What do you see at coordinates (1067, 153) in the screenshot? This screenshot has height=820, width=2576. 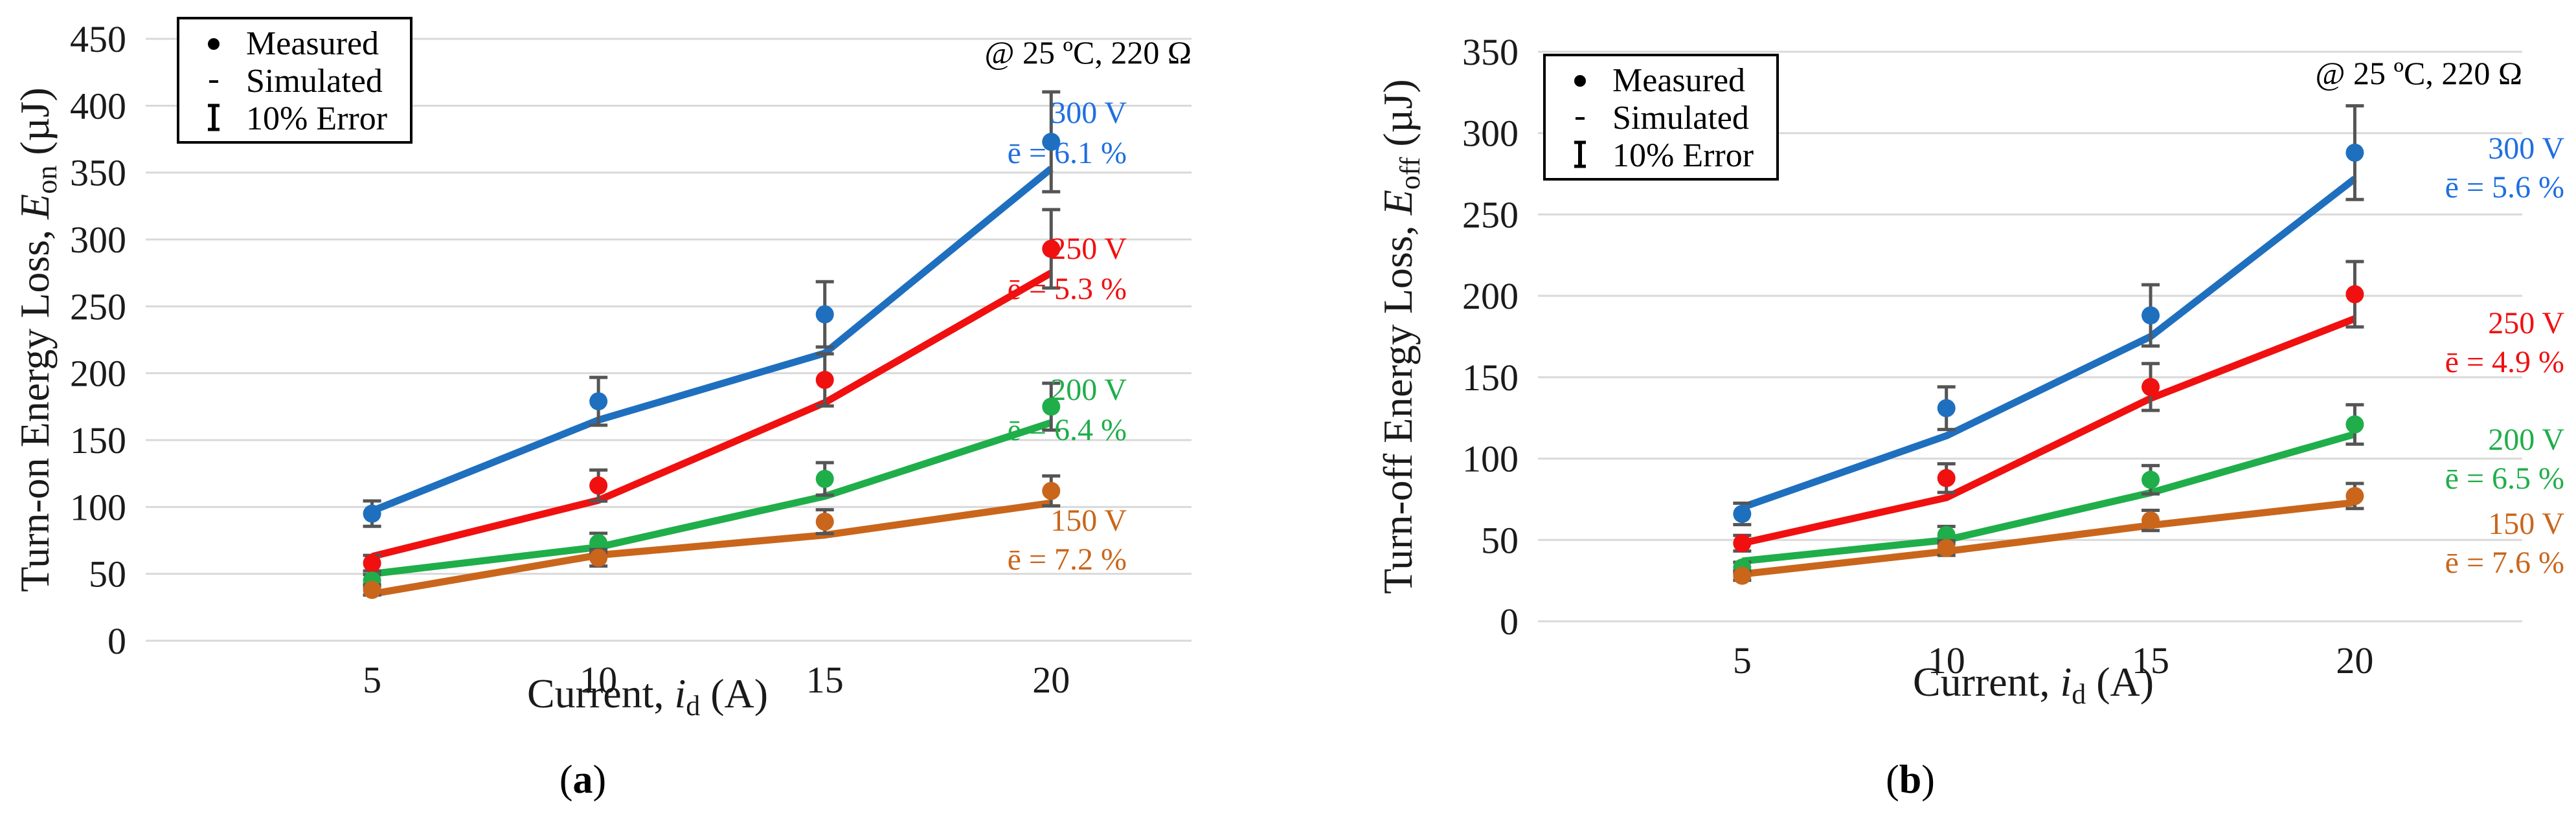 I see `series-error-label: ē = 6.1 %` at bounding box center [1067, 153].